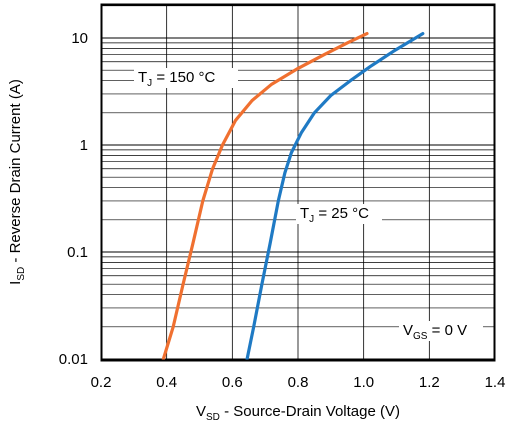  What do you see at coordinates (17, 182) in the screenshot?
I see `y-axis-label: ISD - Reverse Drain Current (A)` at bounding box center [17, 182].